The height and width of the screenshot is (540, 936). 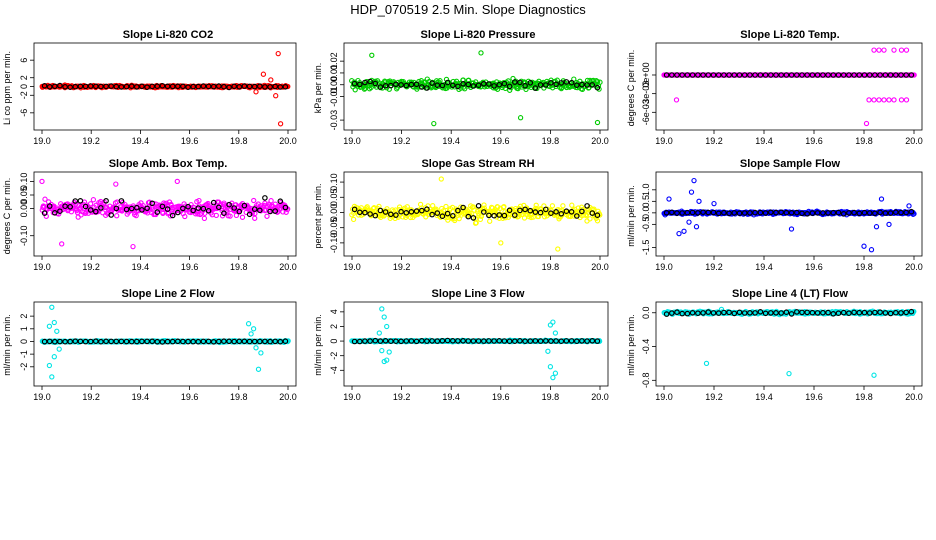 What do you see at coordinates (402, 267) in the screenshot?
I see `x-tick-label: 19.2` at bounding box center [402, 267].